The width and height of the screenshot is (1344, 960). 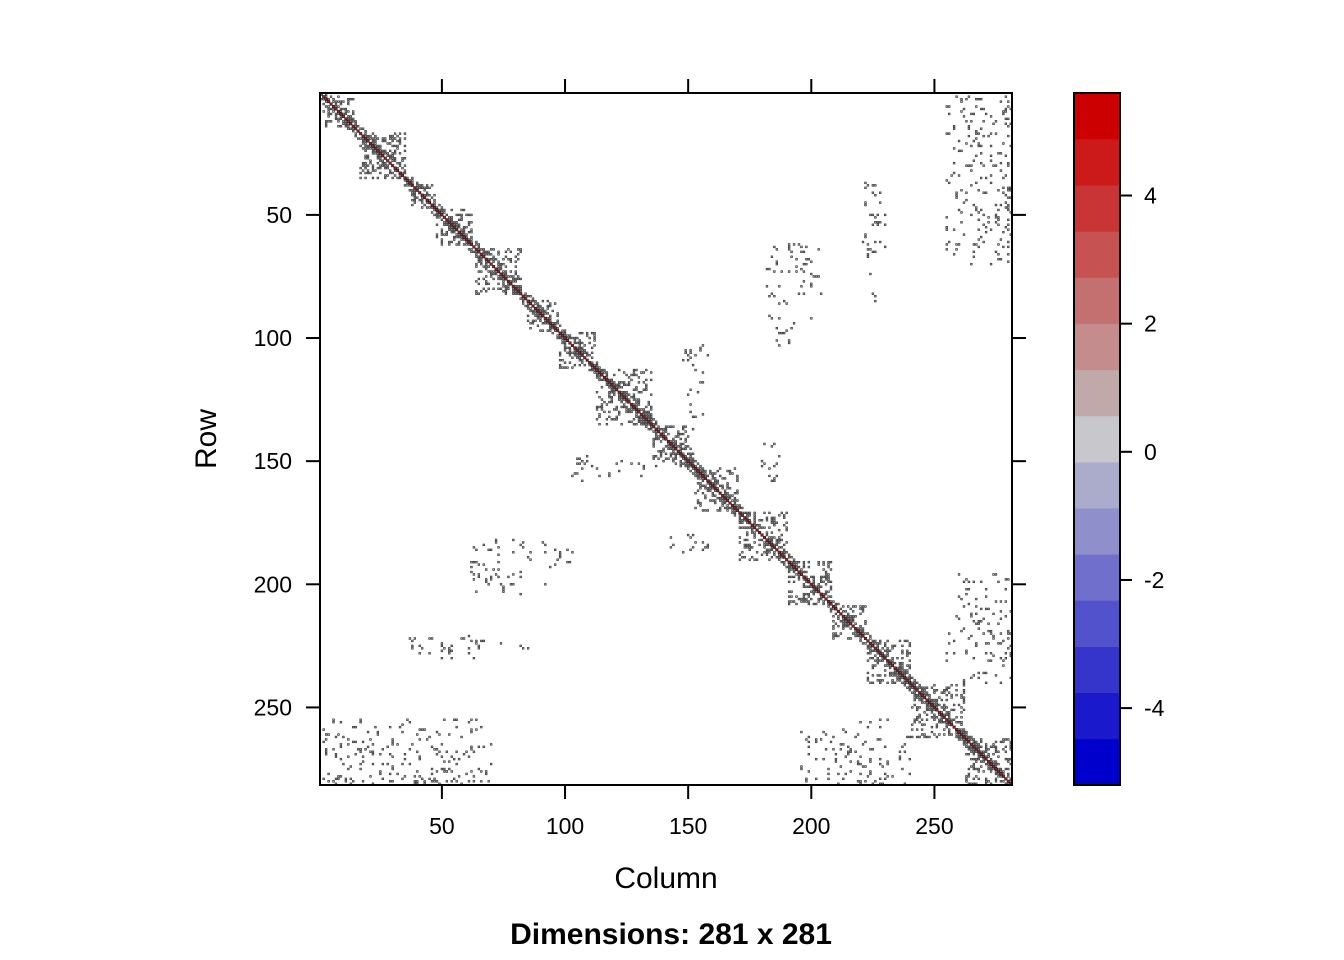 I want to click on color-key-band, so click(x=1097, y=254).